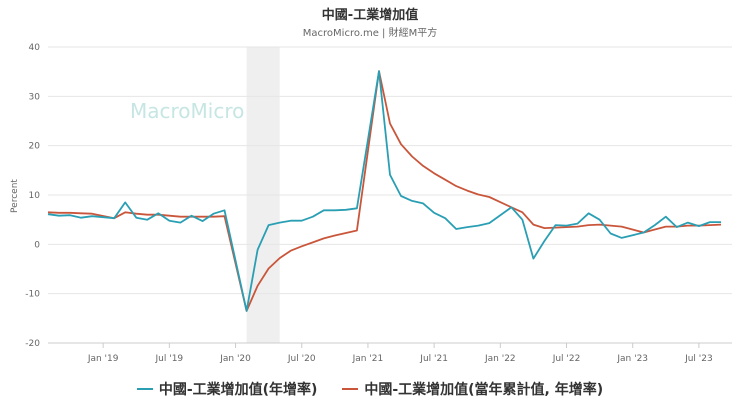 The width and height of the screenshot is (740, 416). I want to click on legend-label: 中國-工業增加值(當年累計值, 年增率), so click(484, 390).